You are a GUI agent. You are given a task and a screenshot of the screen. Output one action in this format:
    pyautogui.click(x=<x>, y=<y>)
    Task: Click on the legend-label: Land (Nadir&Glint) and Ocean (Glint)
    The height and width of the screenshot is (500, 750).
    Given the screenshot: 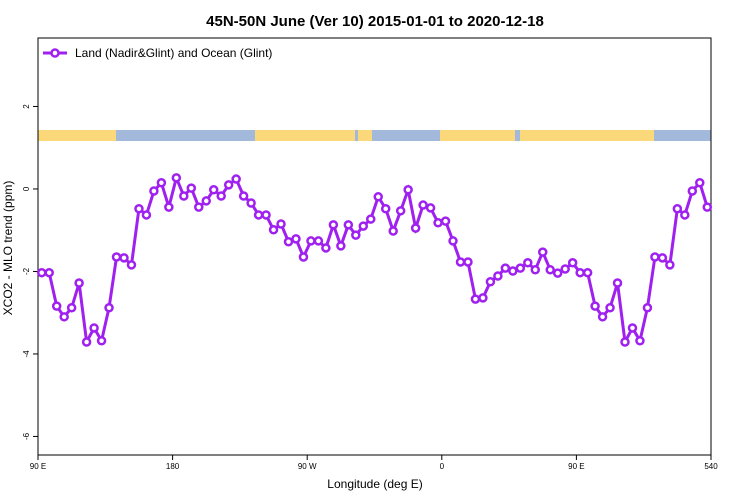 What is the action you would take?
    pyautogui.click(x=173, y=53)
    